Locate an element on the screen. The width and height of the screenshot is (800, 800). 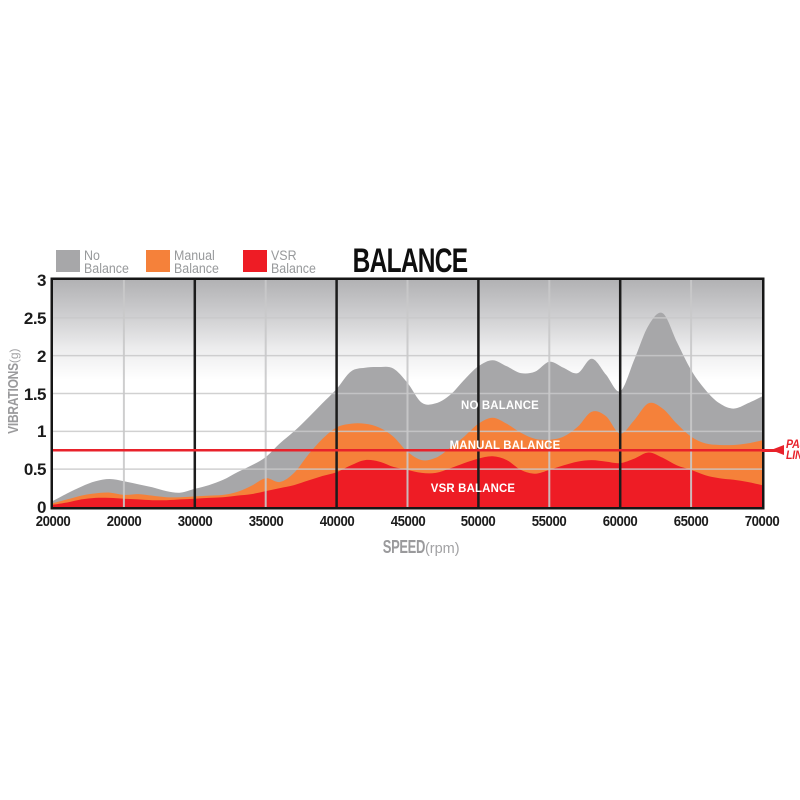
y-tick-1: 1 is located at coordinates (41, 432).